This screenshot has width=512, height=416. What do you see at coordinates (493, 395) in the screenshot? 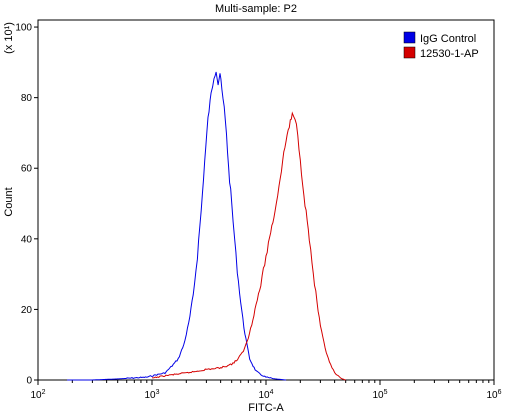
I see `x-tick-label: 10⁶` at bounding box center [493, 395].